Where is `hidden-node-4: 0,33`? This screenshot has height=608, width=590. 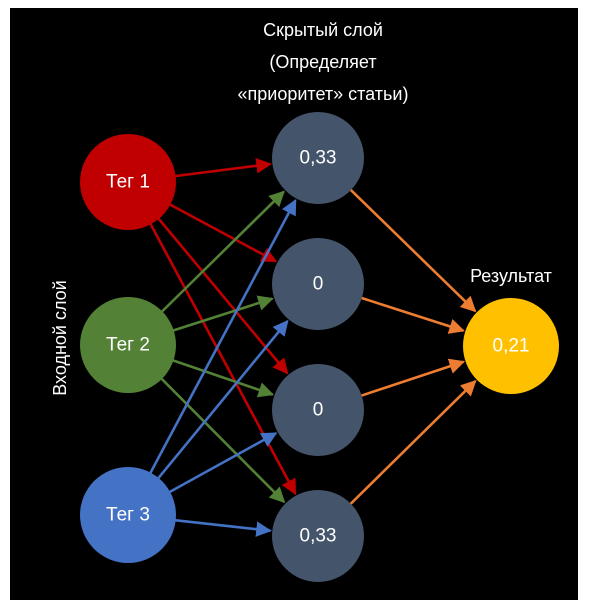
hidden-node-4: 0,33 is located at coordinates (318, 536).